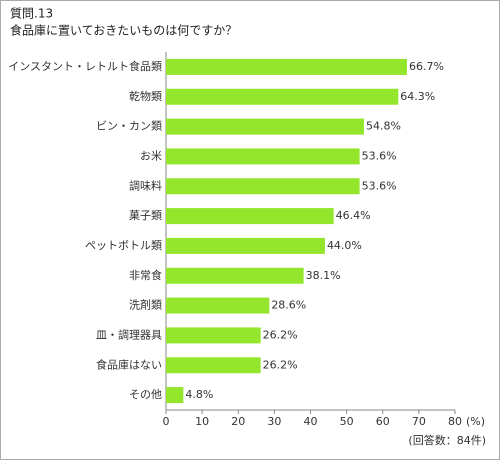  What do you see at coordinates (145, 275) in the screenshot?
I see `y-tick-label: 非常食` at bounding box center [145, 275].